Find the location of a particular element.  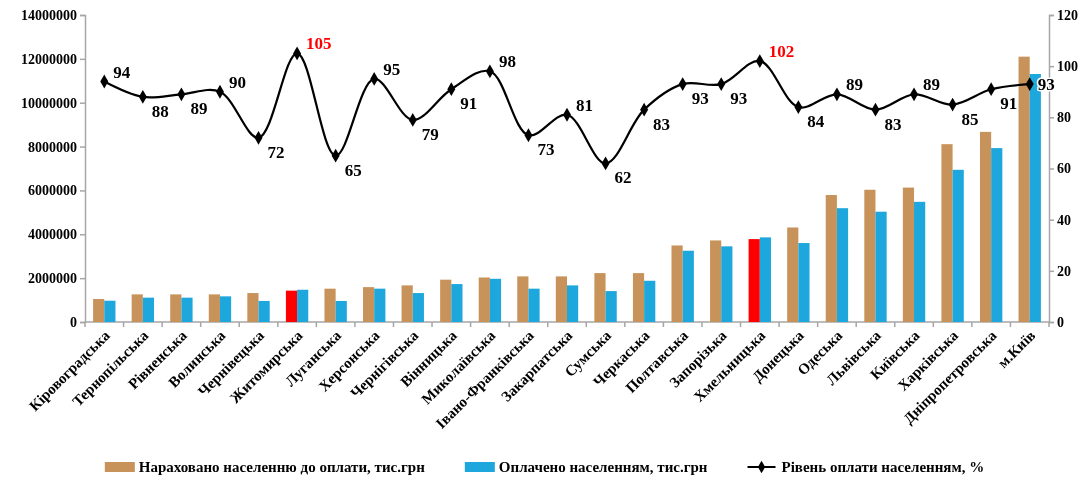

legend-label: Рівень оплати населенням, % is located at coordinates (883, 467).